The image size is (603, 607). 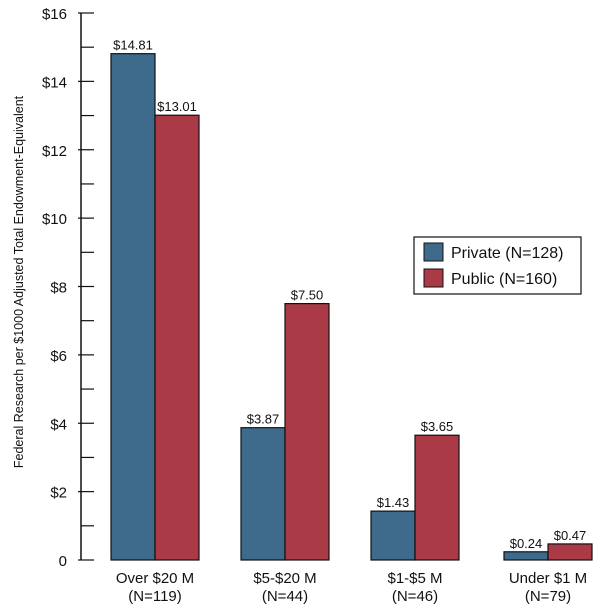 I want to click on x-category-count: (N=44), so click(x=285, y=596).